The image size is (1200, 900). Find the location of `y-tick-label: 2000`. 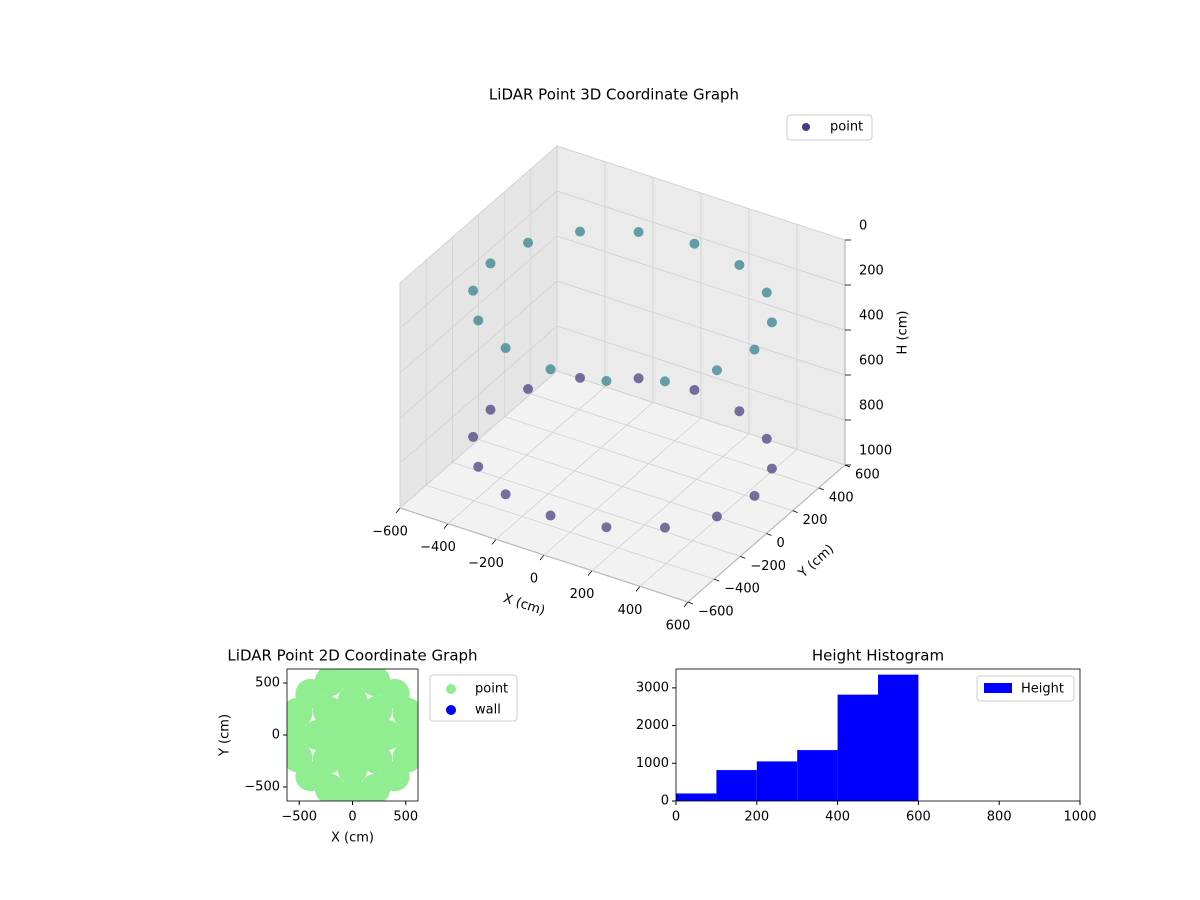

y-tick-label: 2000 is located at coordinates (652, 725).